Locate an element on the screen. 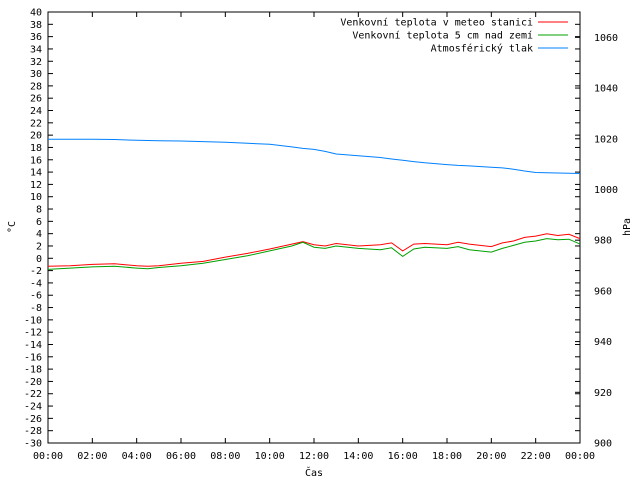 The image size is (640, 480). x-tick-label: 10:00 is located at coordinates (270, 456).